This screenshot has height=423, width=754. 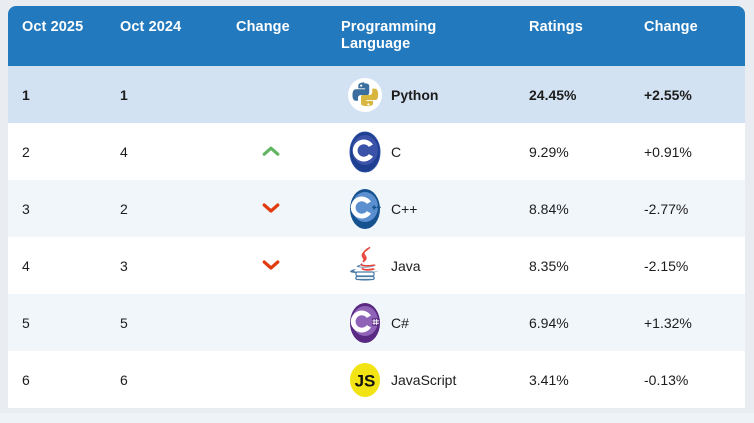 What do you see at coordinates (151, 27) in the screenshot?
I see `column-header-rank-previous: Oct 2024` at bounding box center [151, 27].